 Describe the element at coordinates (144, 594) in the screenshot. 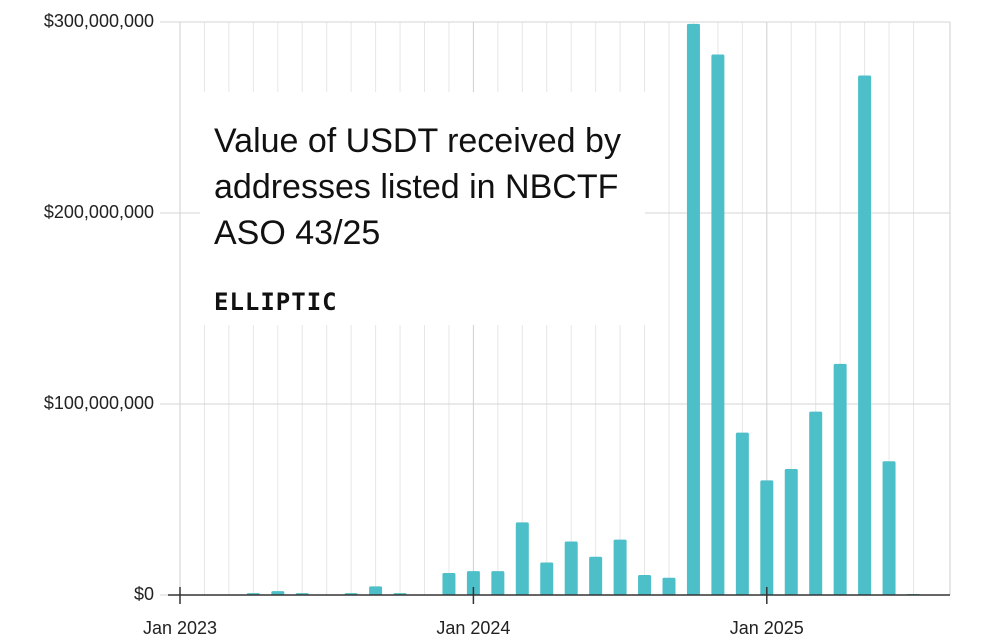

I see `y-tick-label: $0` at that location.